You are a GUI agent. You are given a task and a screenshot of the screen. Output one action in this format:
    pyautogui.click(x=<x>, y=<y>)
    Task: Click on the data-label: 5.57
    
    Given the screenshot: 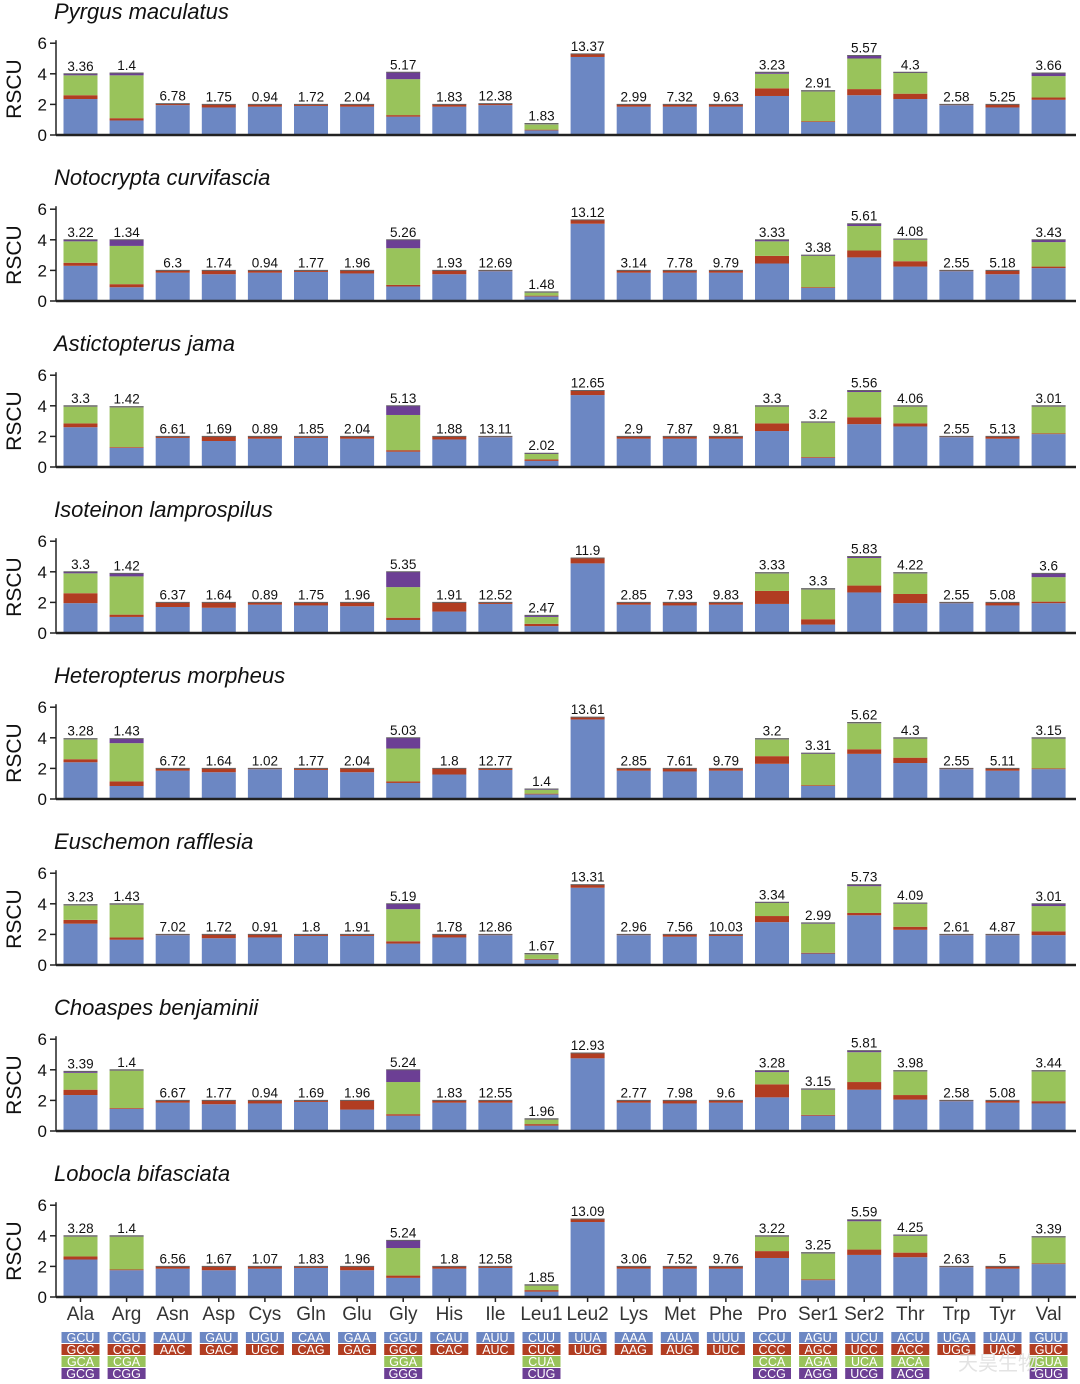 What is the action you would take?
    pyautogui.click(x=864, y=47)
    